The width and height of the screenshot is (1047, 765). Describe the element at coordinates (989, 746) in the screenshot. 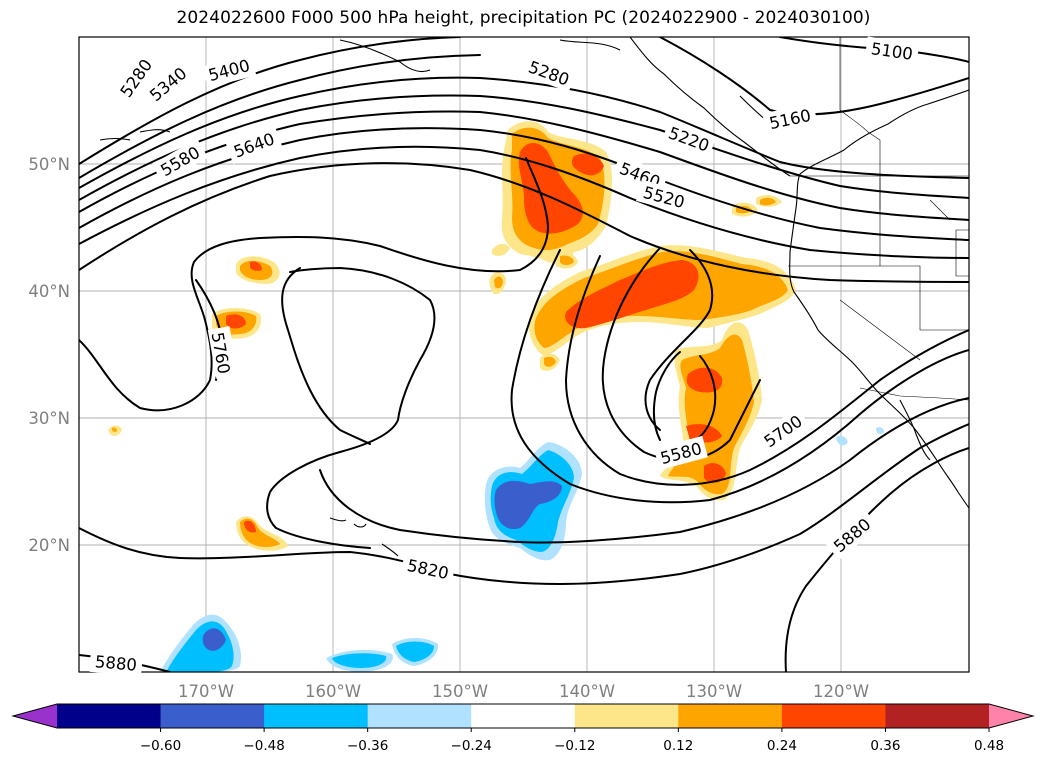

I see `colorbar-tick-label: 0.48` at that location.